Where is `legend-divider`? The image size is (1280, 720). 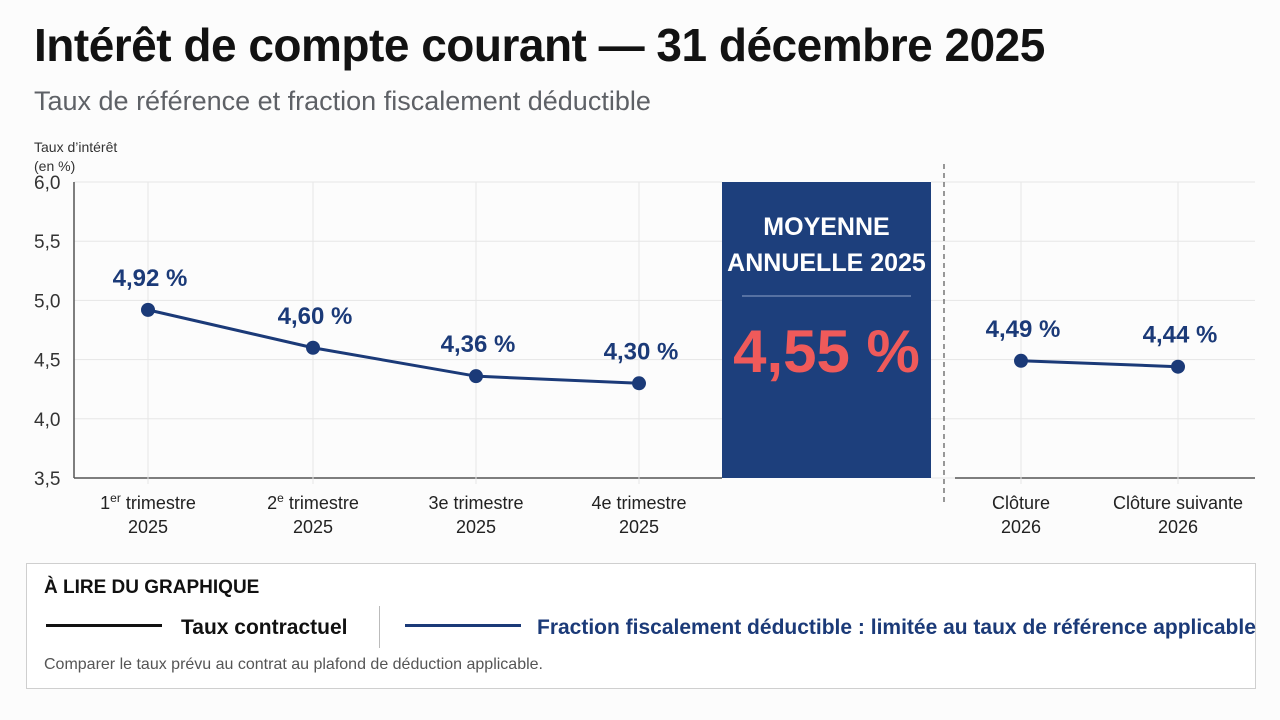
legend-divider is located at coordinates (379, 627).